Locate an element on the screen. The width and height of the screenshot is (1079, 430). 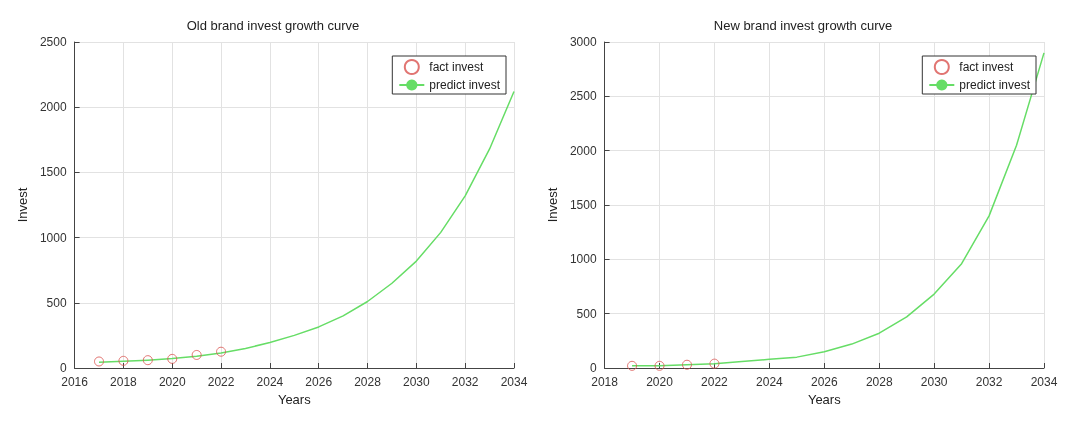
x-tick-label: 2016 is located at coordinates (75, 382).